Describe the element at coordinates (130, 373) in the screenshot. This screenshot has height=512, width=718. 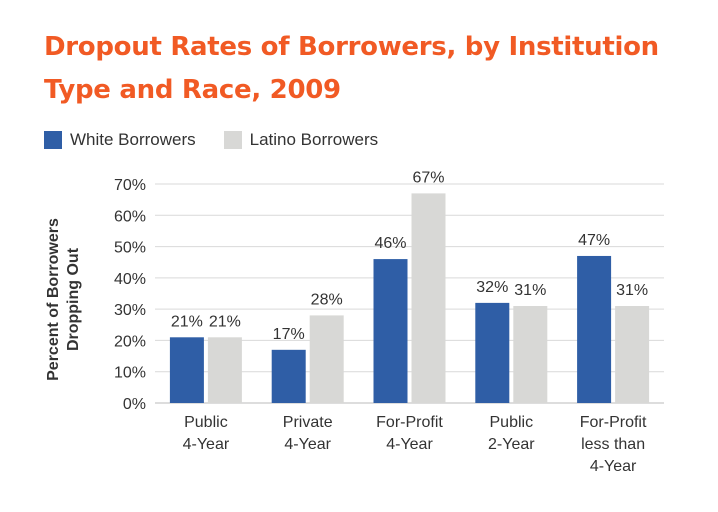
I see `y-tick-label: 10%` at that location.